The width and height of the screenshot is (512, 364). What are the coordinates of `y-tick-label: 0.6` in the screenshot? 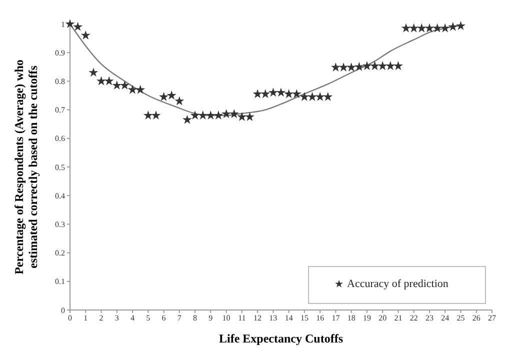 It's located at (60, 139).